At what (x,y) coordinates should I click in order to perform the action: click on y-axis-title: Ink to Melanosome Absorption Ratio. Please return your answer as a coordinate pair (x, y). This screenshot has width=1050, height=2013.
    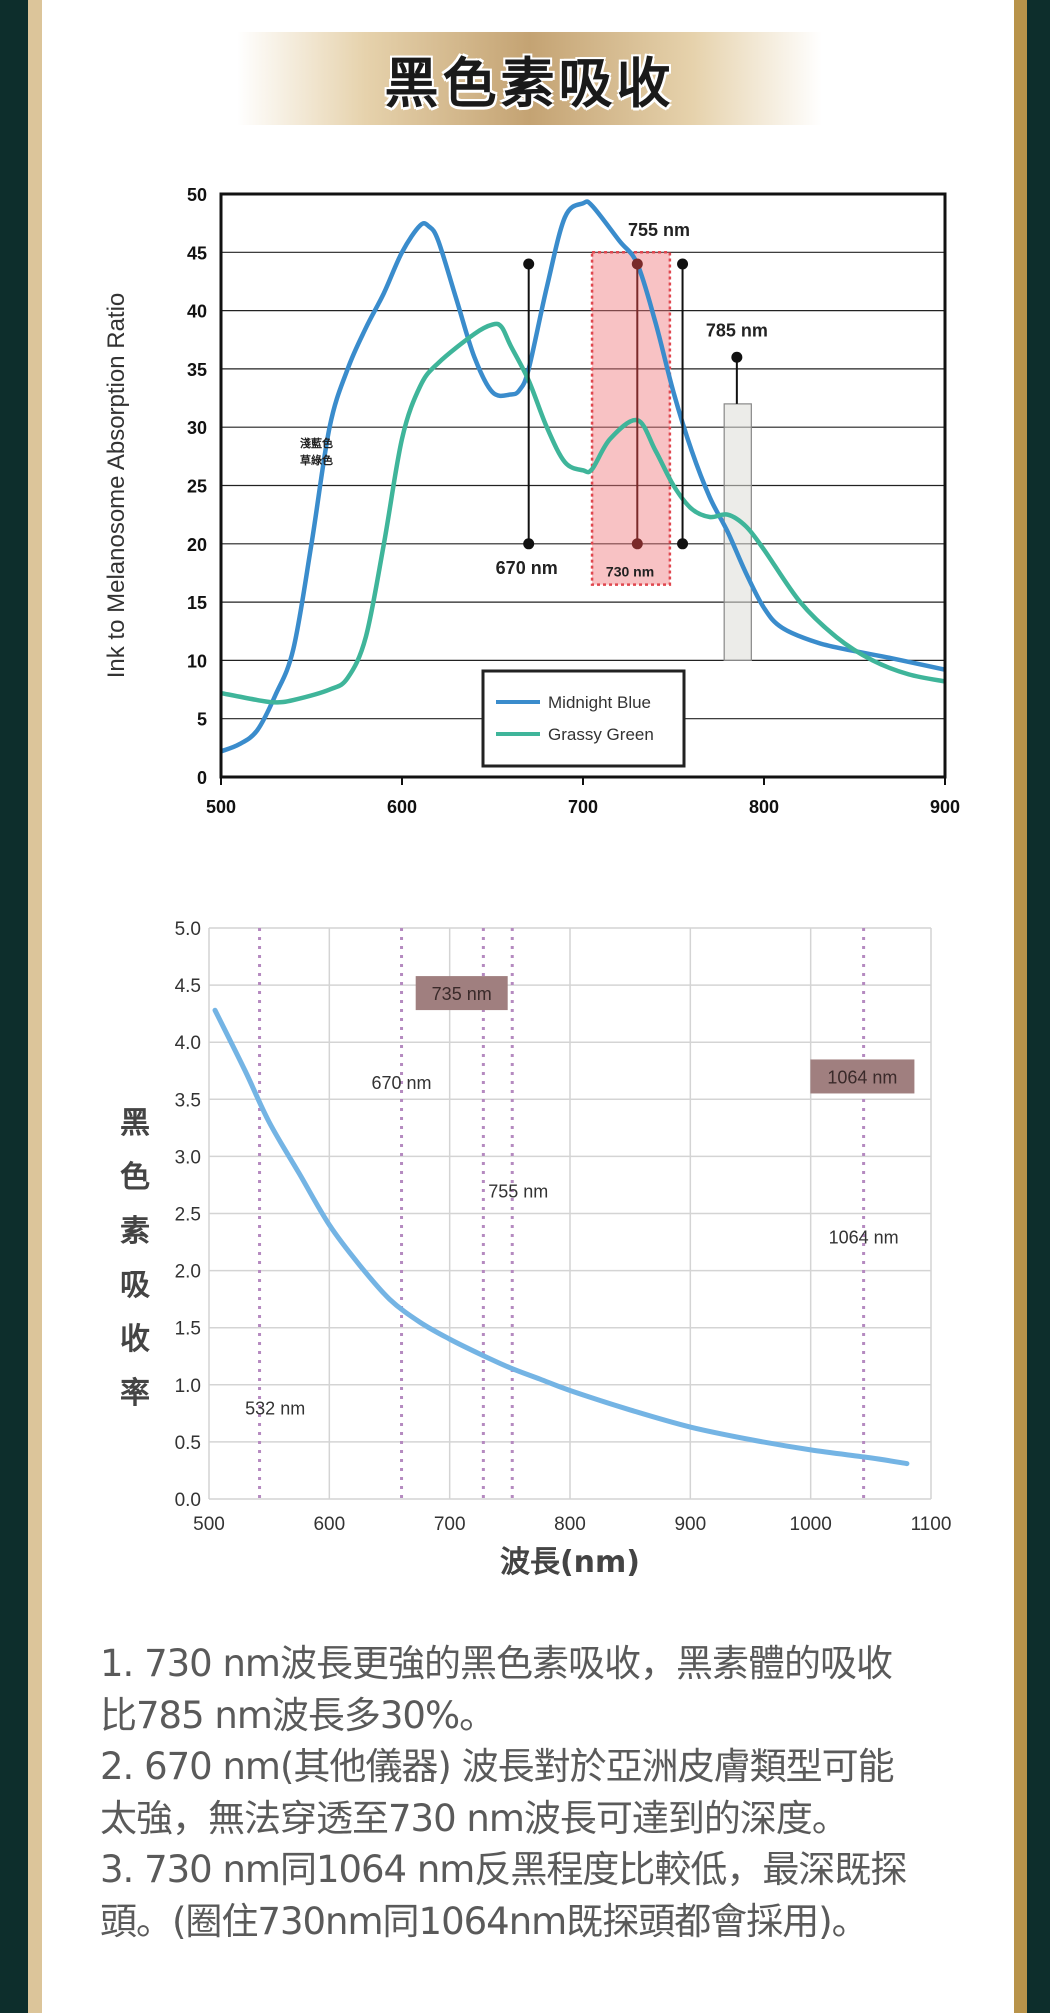
    Looking at the image, I should click on (116, 486).